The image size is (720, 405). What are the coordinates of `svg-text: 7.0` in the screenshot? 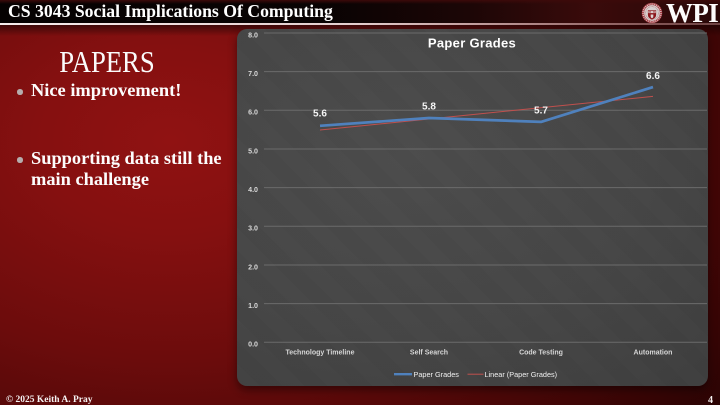 It's located at (253, 74).